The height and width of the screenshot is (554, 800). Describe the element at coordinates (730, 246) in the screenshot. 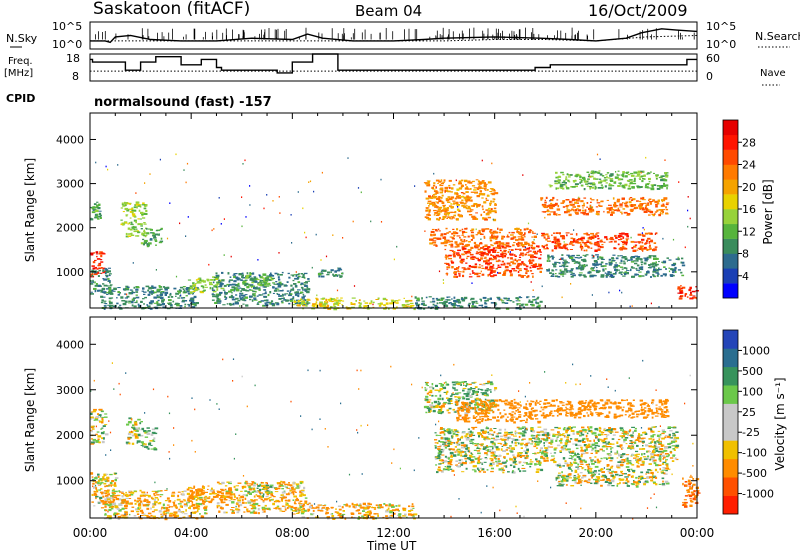

I see `power-colorbar-swatch` at that location.